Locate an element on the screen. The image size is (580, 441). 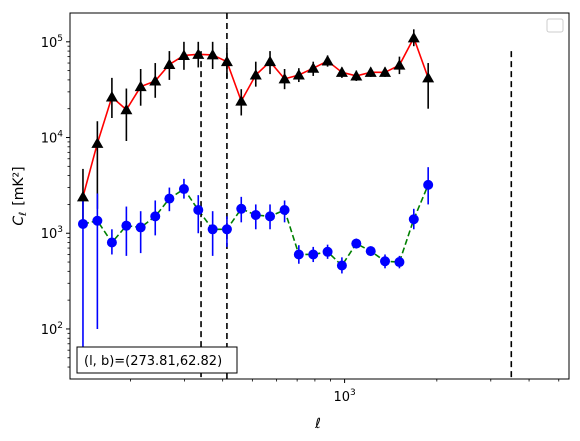
y-tick-label: 10² is located at coordinates (52, 329).